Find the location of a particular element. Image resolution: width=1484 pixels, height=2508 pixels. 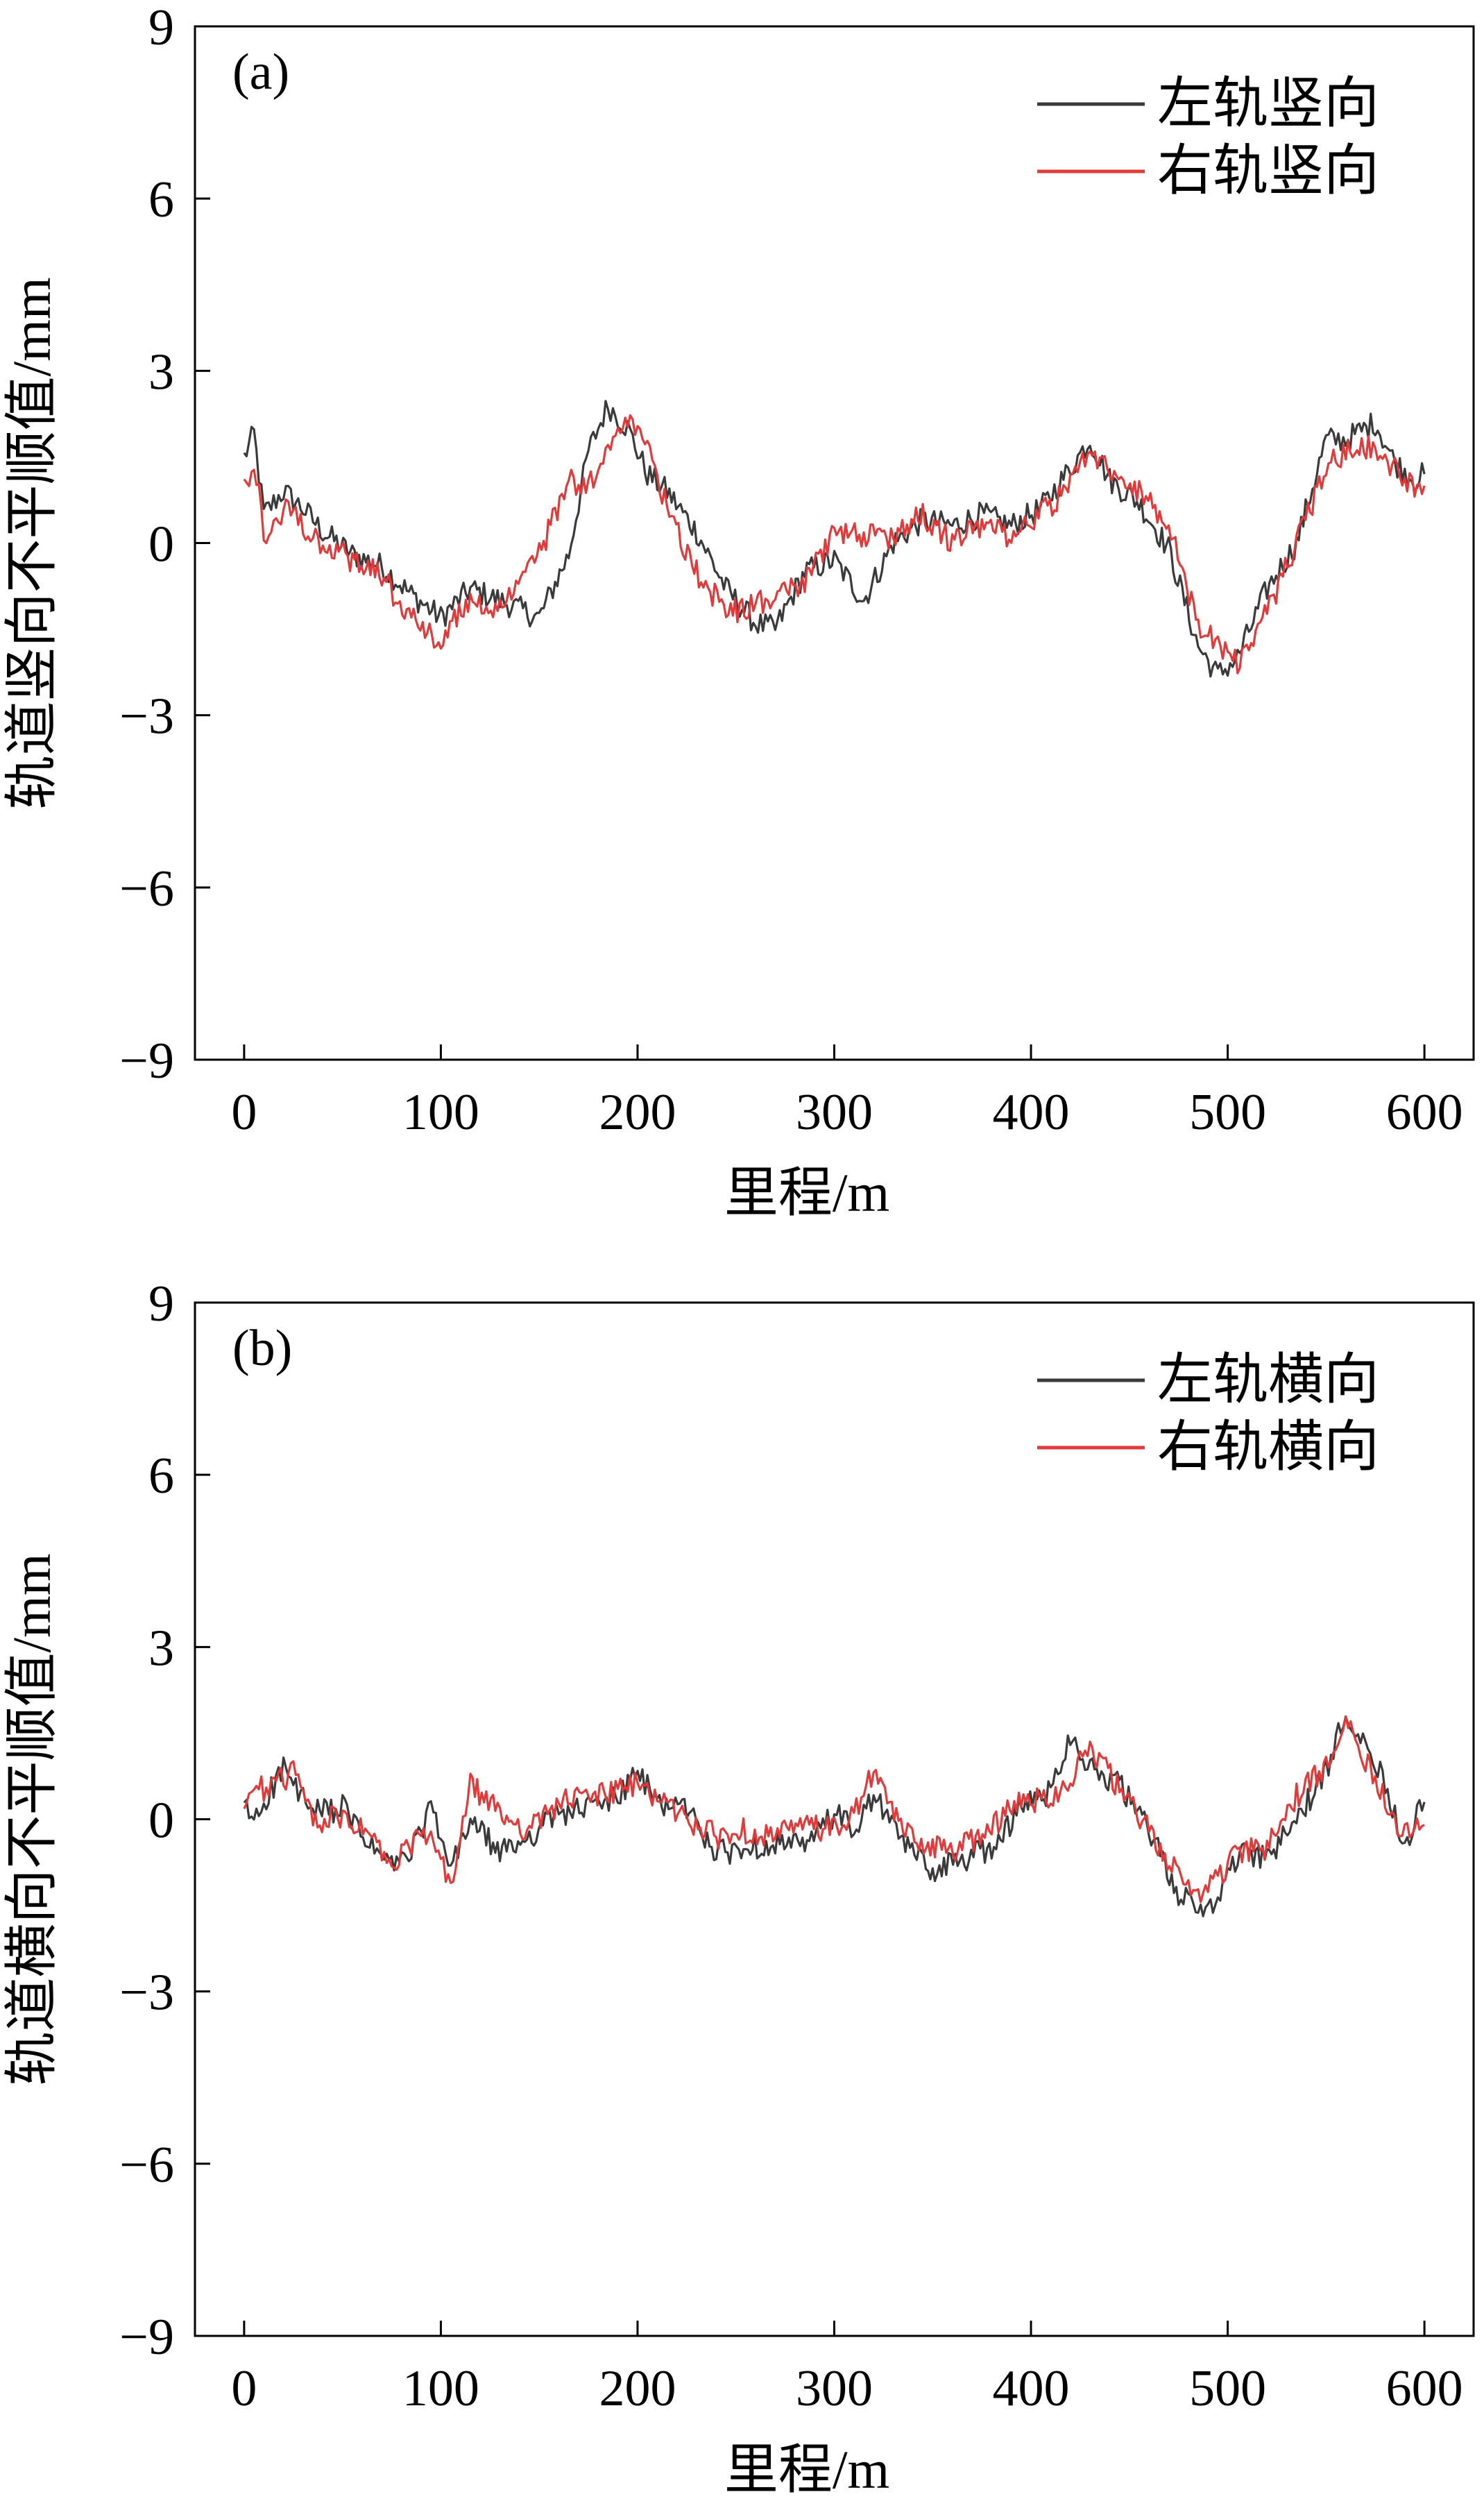

legend-label-right: 右轨横向 is located at coordinates (1268, 1447).